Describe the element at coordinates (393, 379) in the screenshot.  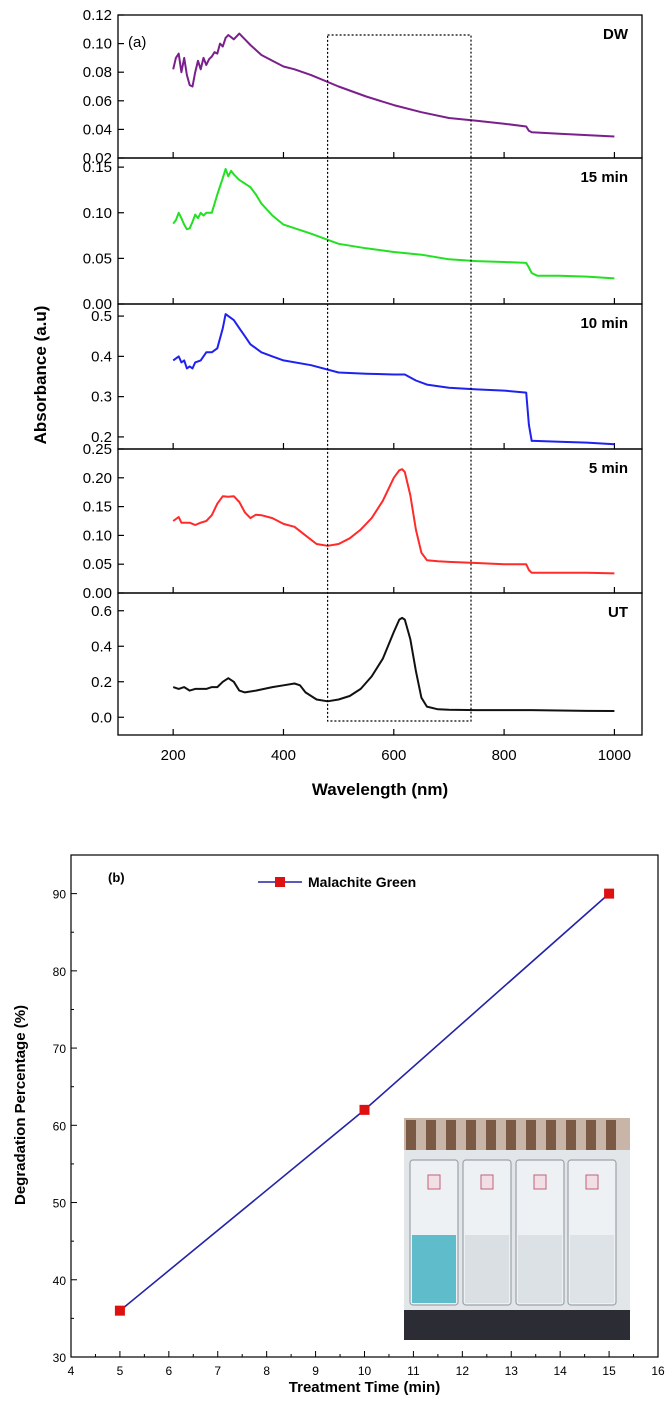
I see `series-line-10-min` at that location.